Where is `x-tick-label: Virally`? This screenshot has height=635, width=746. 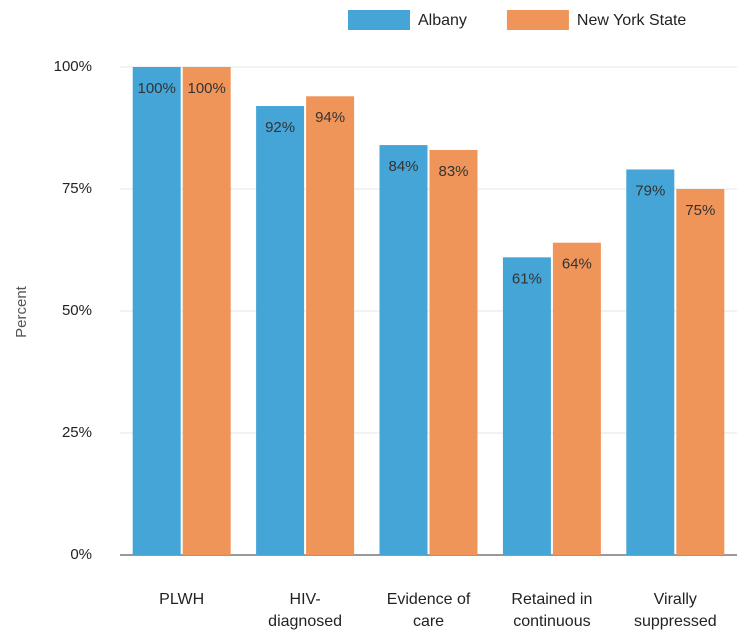 x-tick-label: Virally is located at coordinates (675, 599).